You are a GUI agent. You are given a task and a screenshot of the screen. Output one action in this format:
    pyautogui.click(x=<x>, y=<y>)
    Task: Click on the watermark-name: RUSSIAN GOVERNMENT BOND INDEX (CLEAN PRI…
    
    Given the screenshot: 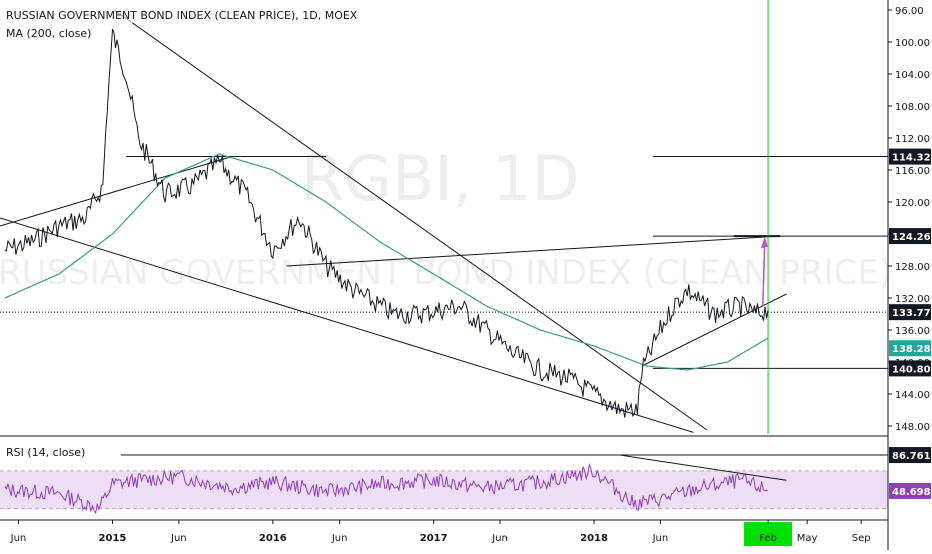 What is the action you would take?
    pyautogui.click(x=446, y=273)
    